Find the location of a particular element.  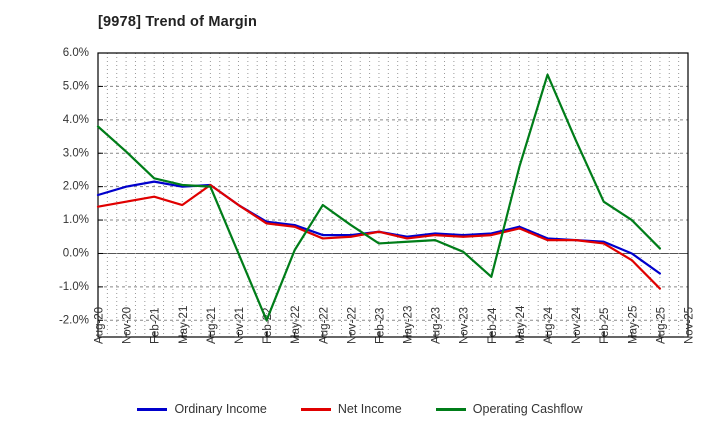

x-tick-label: May-23 is located at coordinates (409, 325).